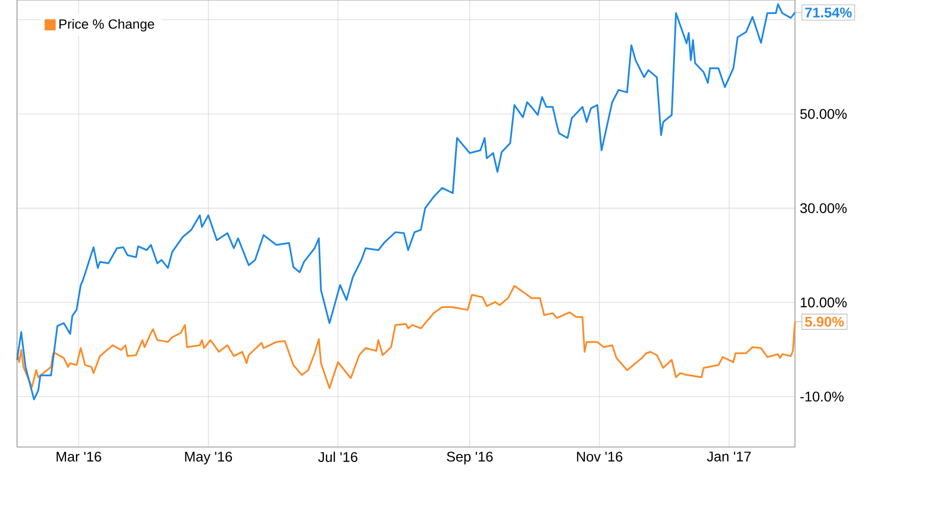  What do you see at coordinates (338, 457) in the screenshot?
I see `x-tick-label: Jul '16` at bounding box center [338, 457].